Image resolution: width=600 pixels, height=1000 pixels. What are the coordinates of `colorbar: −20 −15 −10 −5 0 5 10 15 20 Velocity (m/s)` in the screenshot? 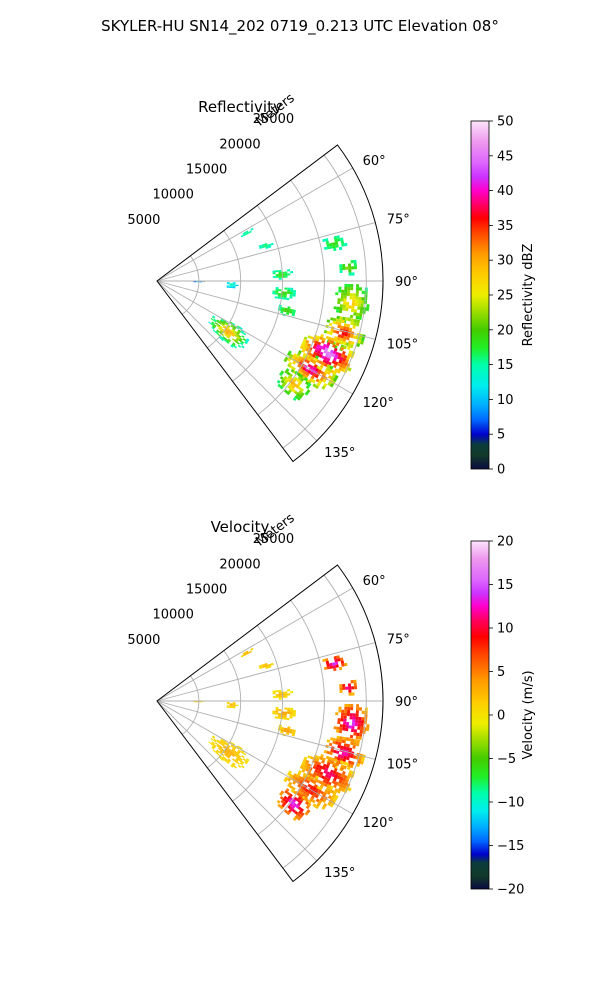 It's located at (503, 716).